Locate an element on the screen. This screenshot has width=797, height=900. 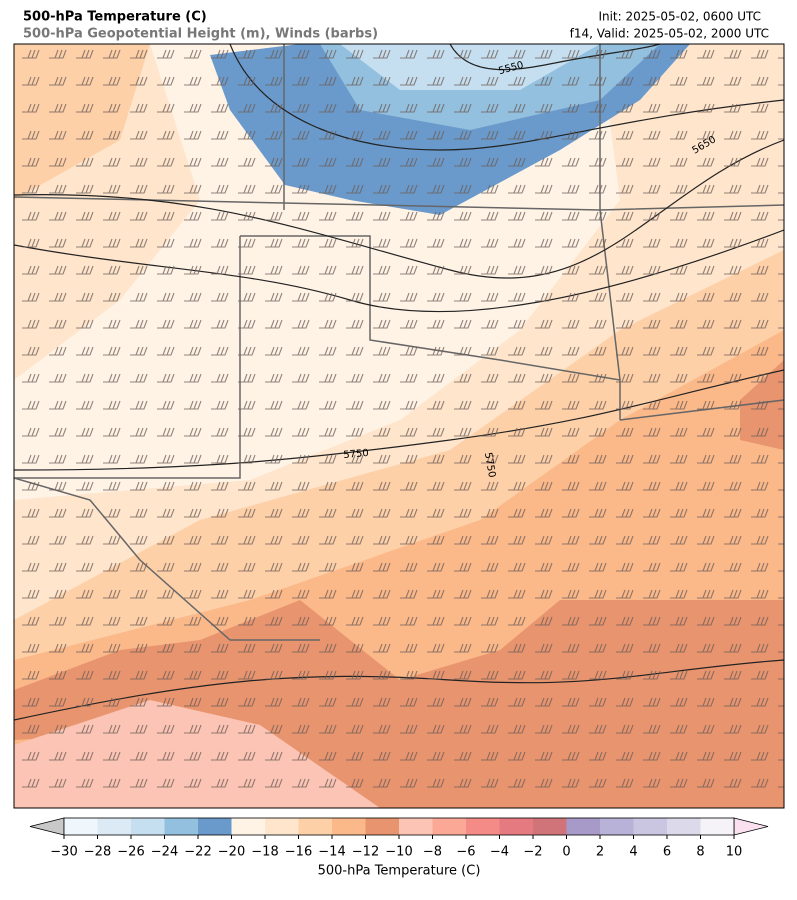
colorbar-tick-label: −30 is located at coordinates (63, 852).